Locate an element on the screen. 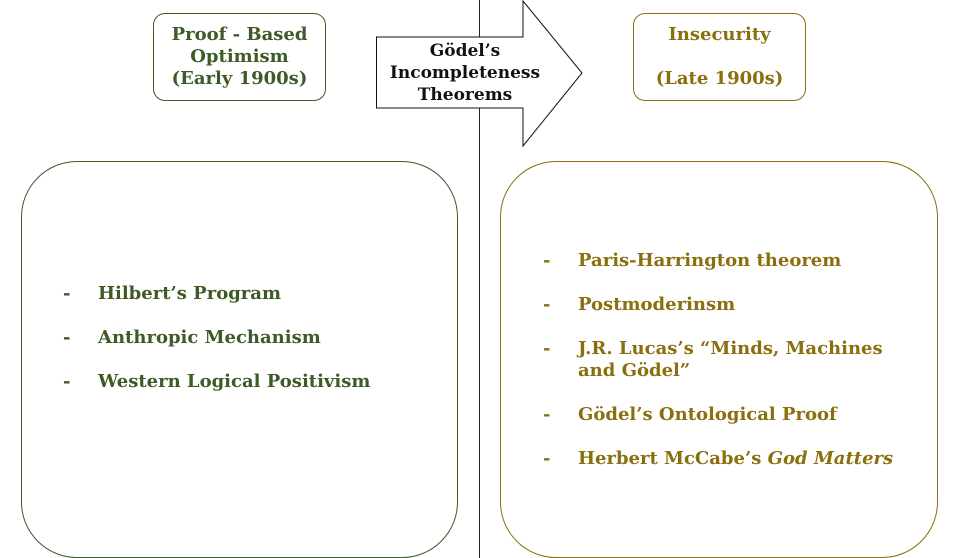  right-arrow-shape is located at coordinates (479, 74).